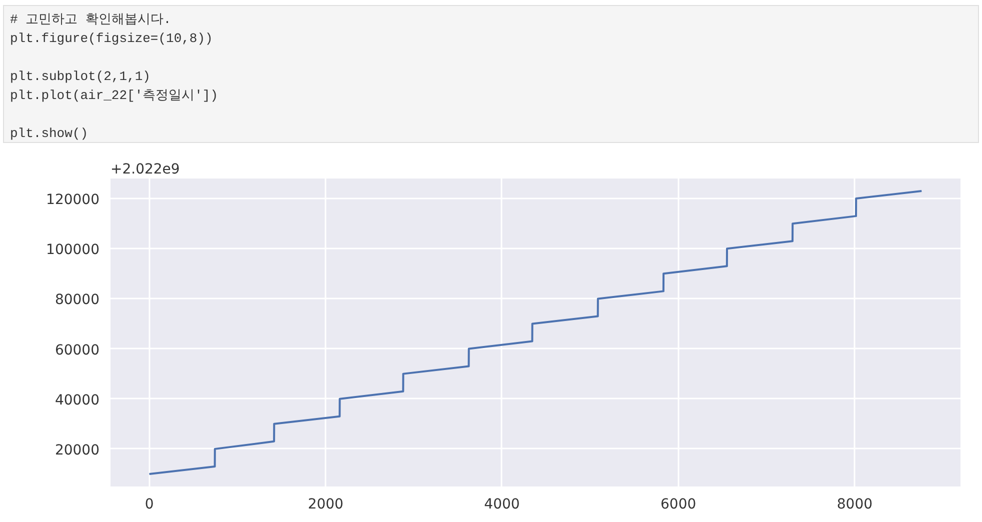  Describe the element at coordinates (111, 29) in the screenshot. I see `text: # 고민하고 확인해봅시다. plt.figure(figsize=(10,8))` at that location.